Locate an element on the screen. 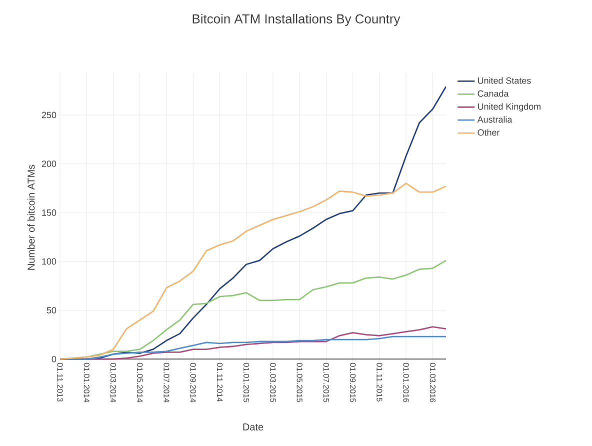 This screenshot has width=592, height=446. y-tick-label: 250 is located at coordinates (49, 115).